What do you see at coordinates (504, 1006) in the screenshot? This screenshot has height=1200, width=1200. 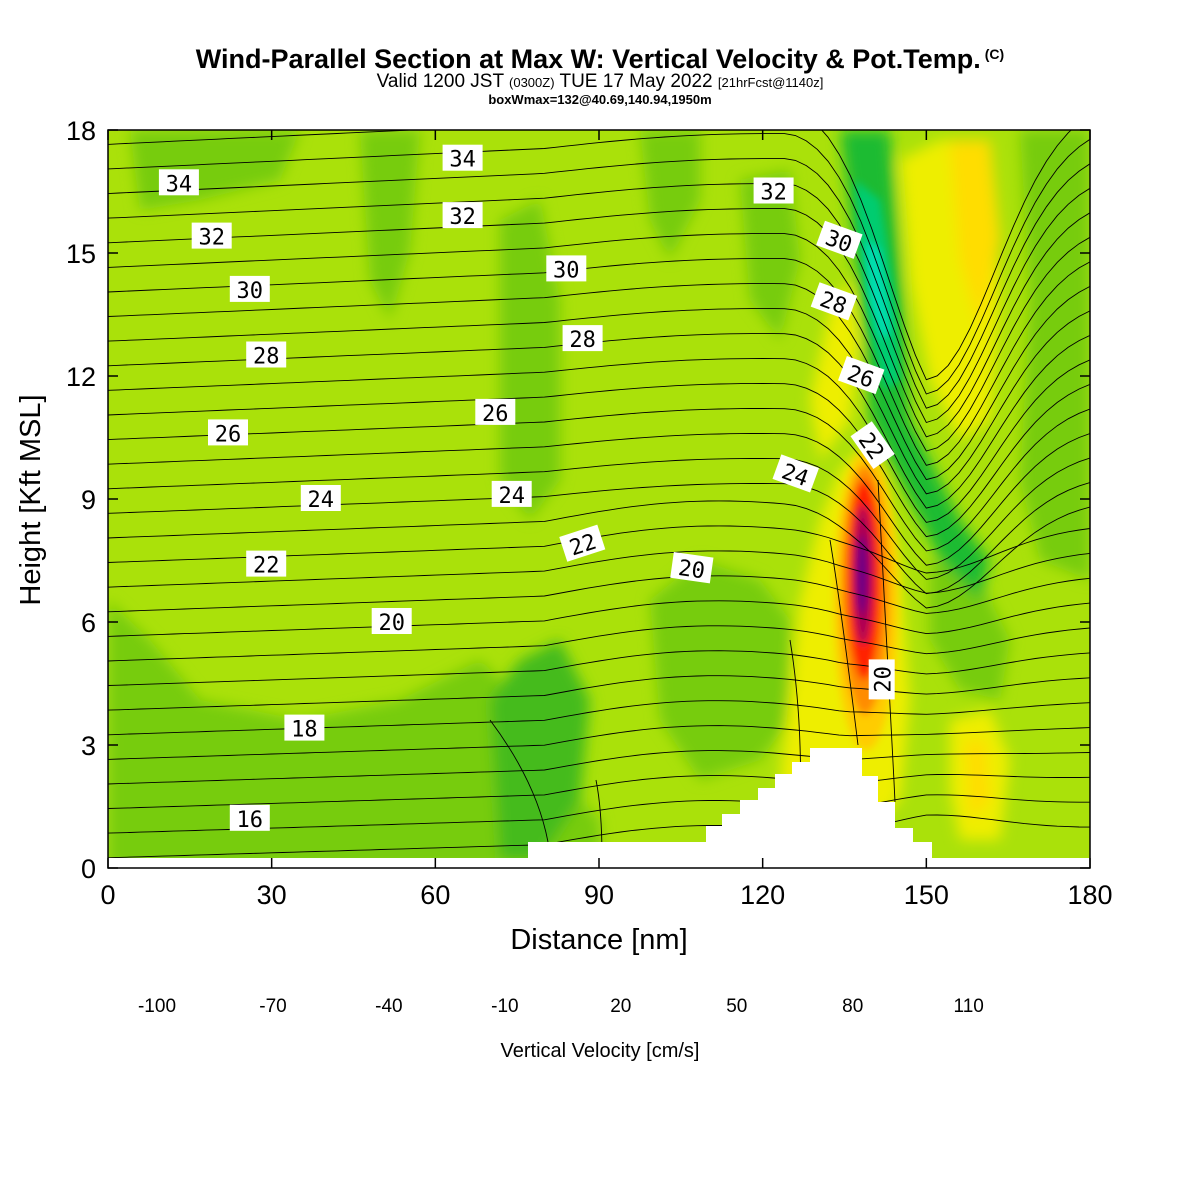 I see `colorbar-label: -10` at bounding box center [504, 1006].